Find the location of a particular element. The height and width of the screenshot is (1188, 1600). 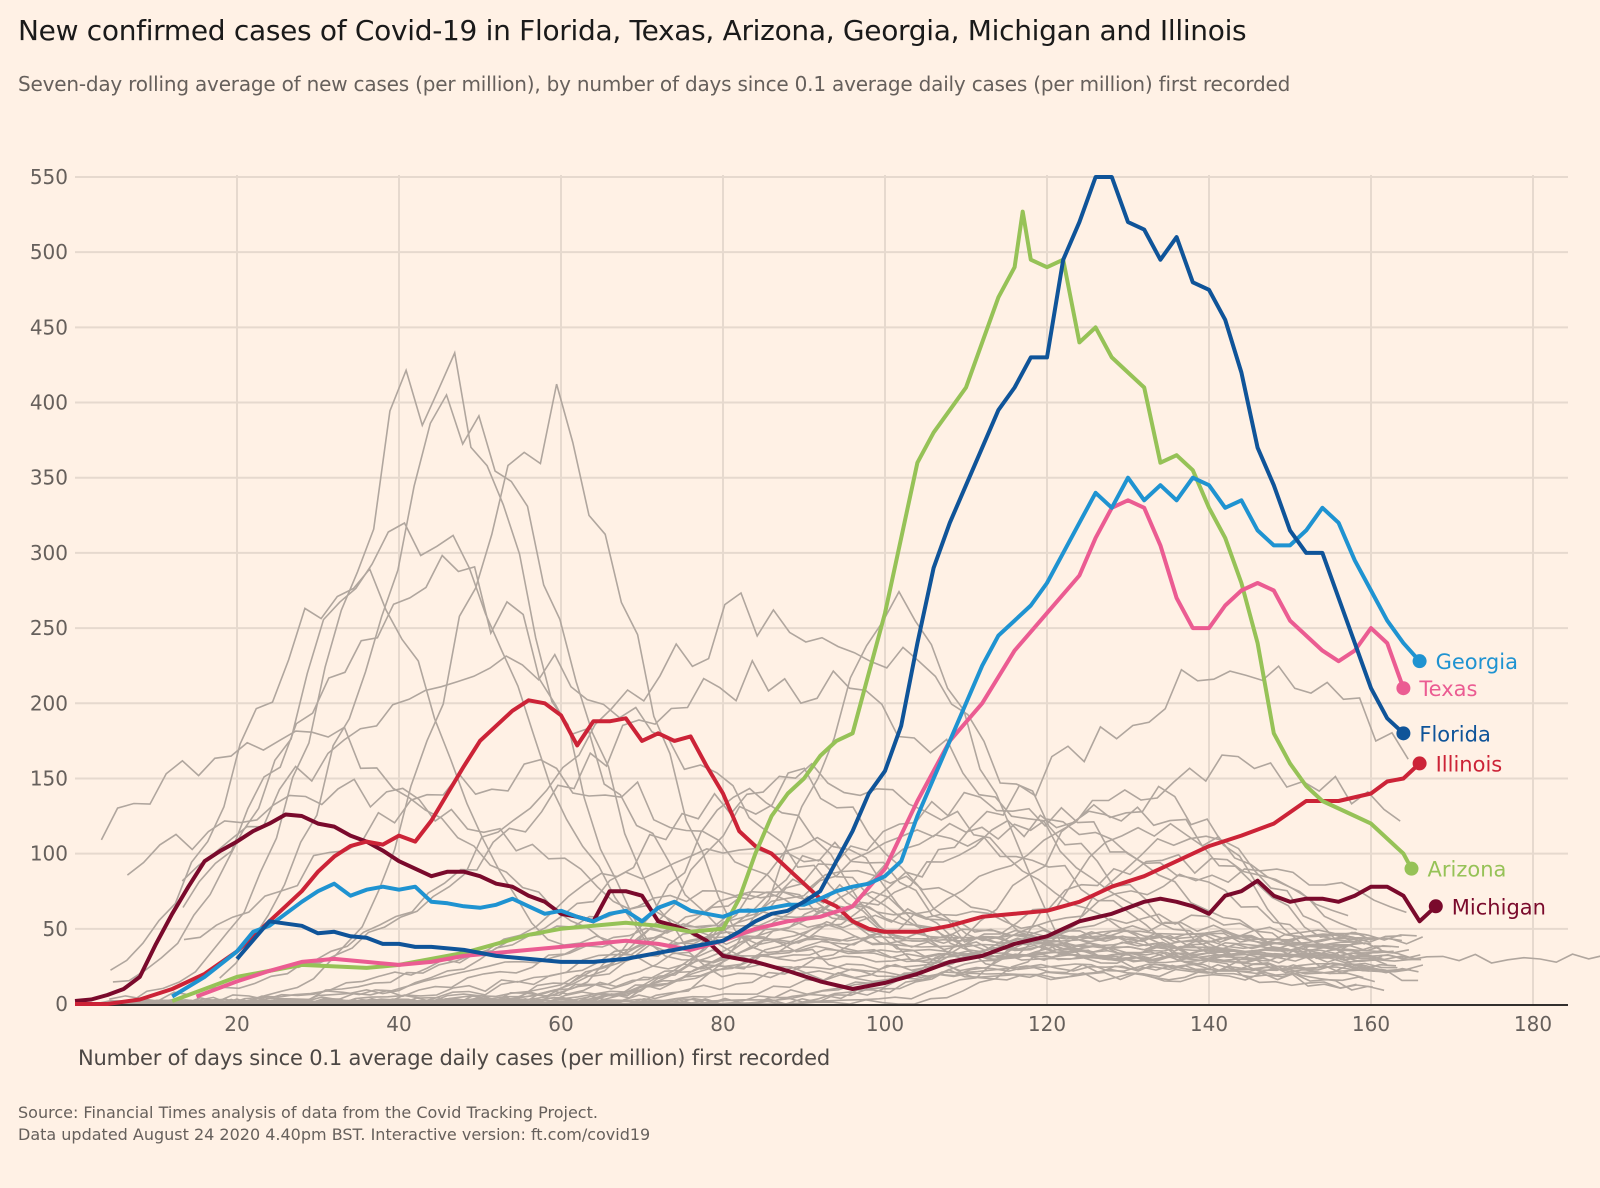

x-tick-label: 80 is located at coordinates (722, 1024).